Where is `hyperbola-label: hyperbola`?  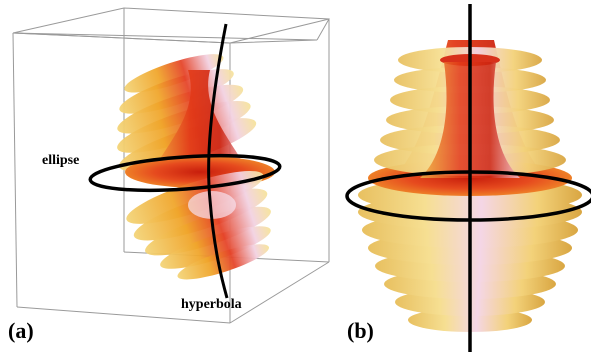 hyperbola-label: hyperbola is located at coordinates (211, 304).